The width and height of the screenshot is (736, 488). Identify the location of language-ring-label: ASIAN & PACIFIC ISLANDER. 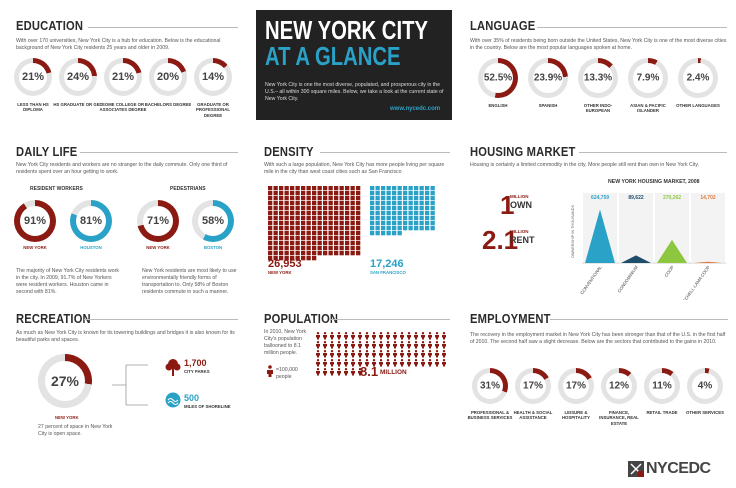
(648, 108).